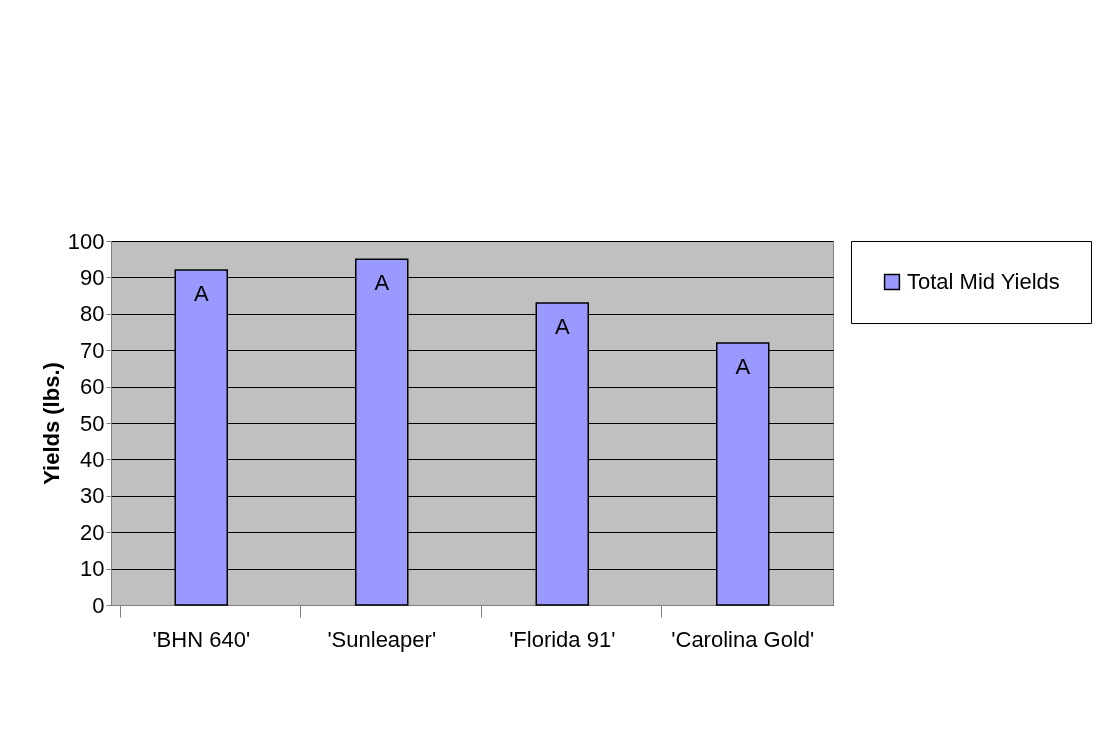 This screenshot has width=1118, height=738. I want to click on y-tick-label: 80, so click(92, 314).